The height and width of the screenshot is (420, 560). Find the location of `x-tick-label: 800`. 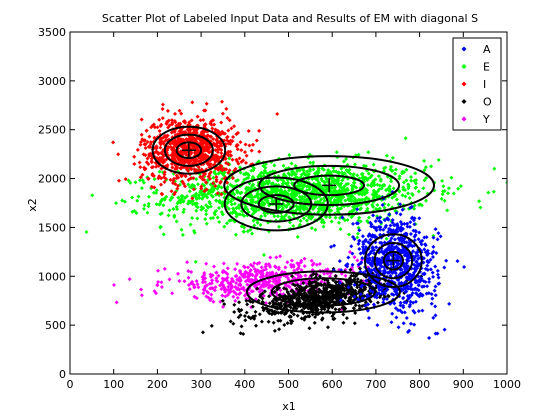

x-tick-label: 800 is located at coordinates (419, 384).